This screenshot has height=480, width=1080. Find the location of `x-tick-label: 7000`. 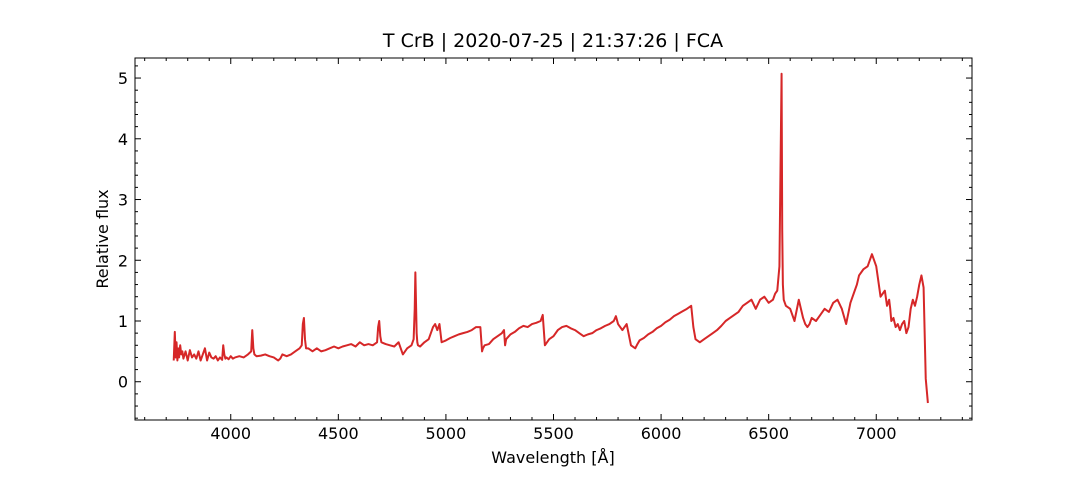

x-tick-label: 7000 is located at coordinates (876, 433).